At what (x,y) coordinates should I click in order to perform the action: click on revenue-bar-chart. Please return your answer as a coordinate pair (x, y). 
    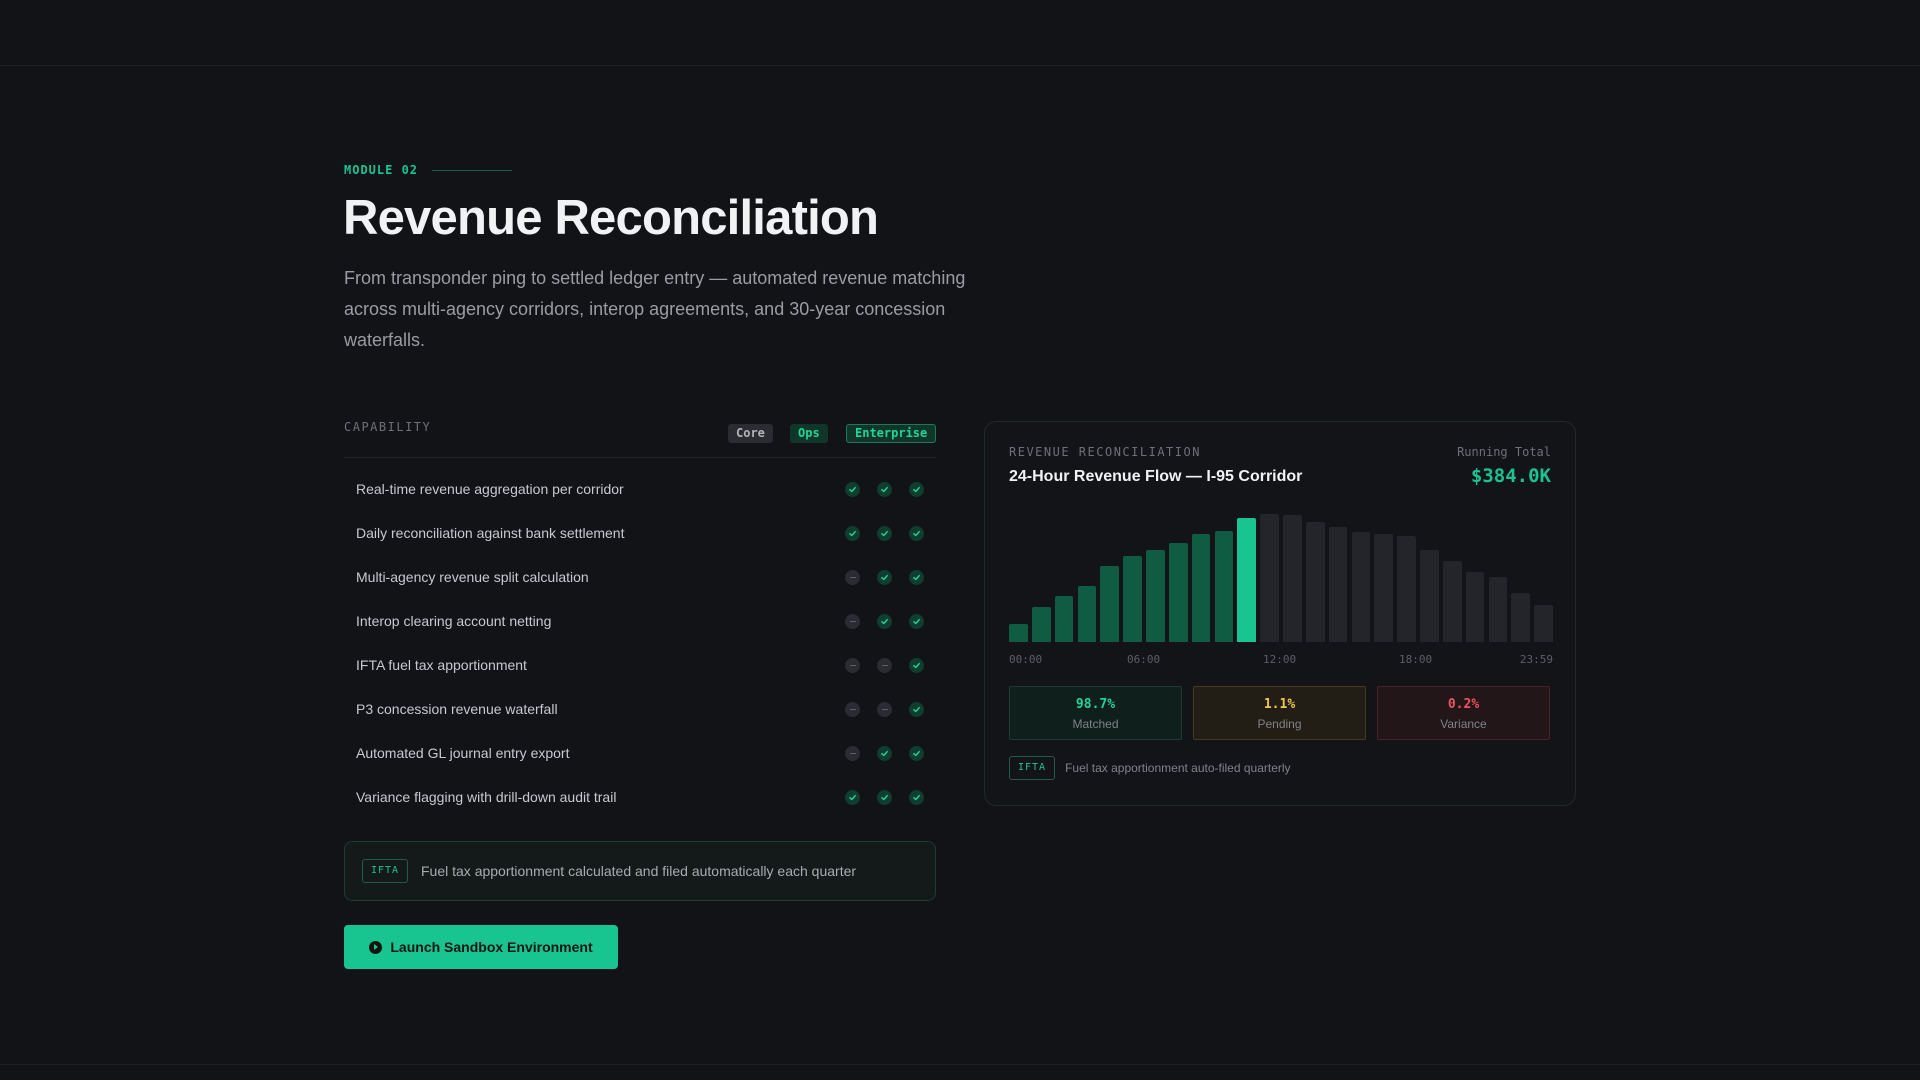
    Looking at the image, I should click on (1281, 577).